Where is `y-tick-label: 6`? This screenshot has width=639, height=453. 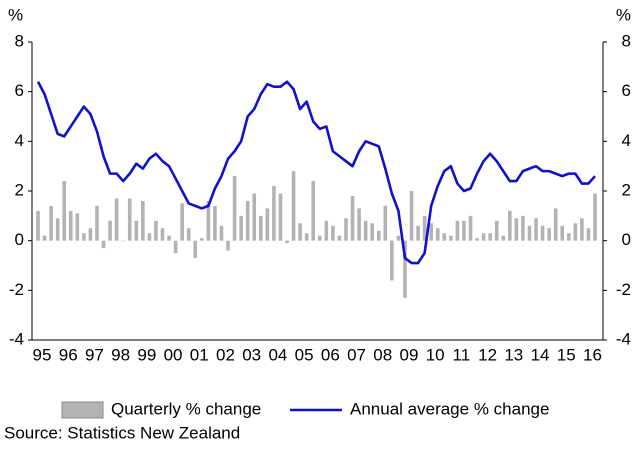 y-tick-label: 6 is located at coordinates (19, 90).